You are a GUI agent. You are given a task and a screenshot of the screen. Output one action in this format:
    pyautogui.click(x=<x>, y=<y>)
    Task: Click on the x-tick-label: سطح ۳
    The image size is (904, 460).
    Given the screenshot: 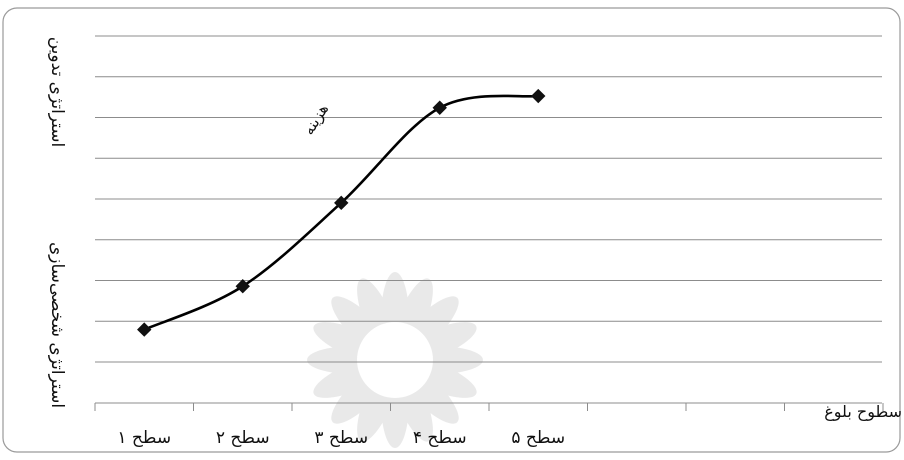 What is the action you would take?
    pyautogui.click(x=341, y=438)
    